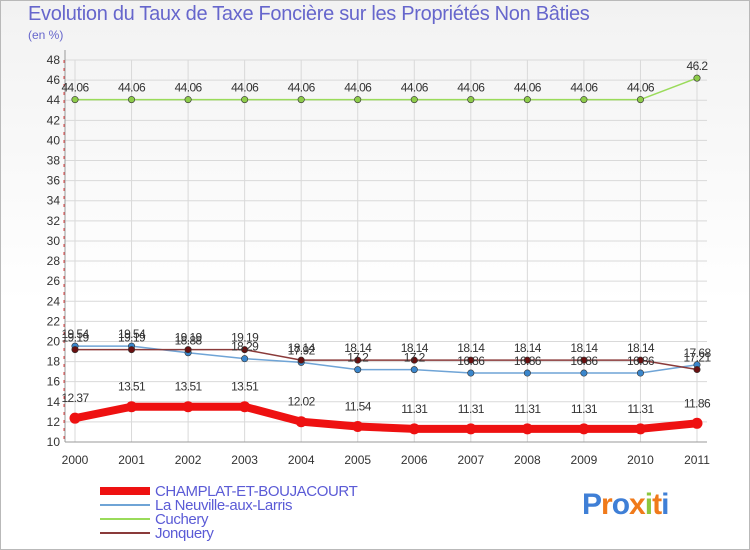 Image resolution: width=750 pixels, height=550 pixels. I want to click on data-label: 17.68, so click(697, 353).